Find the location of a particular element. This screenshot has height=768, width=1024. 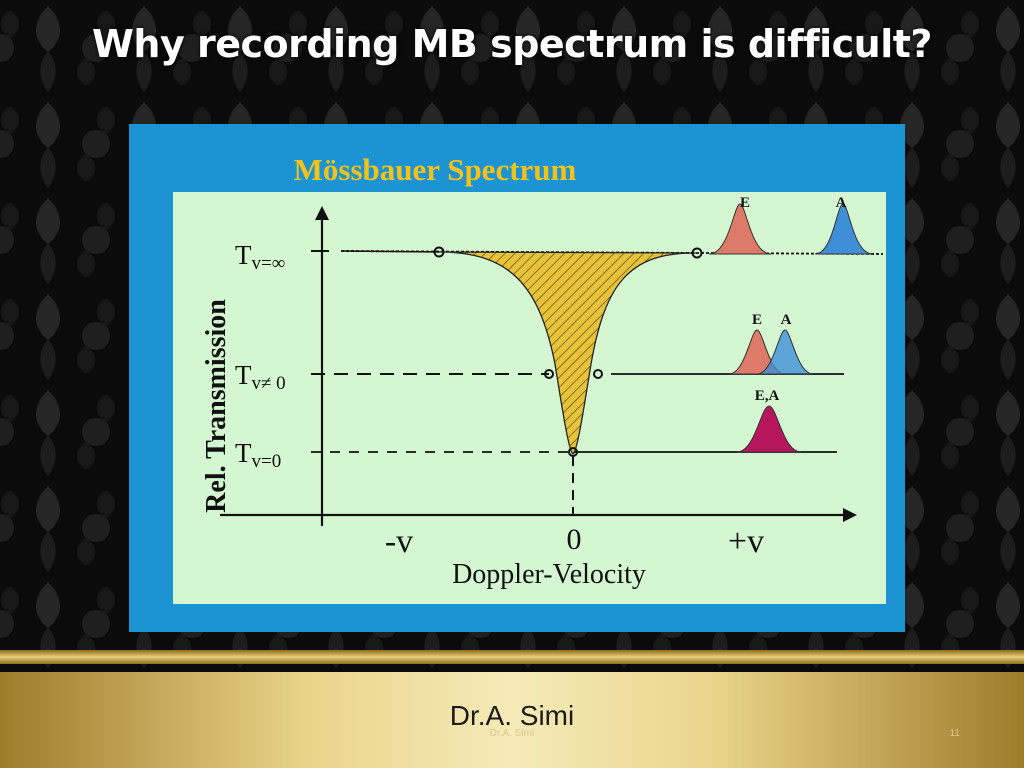

footer-author-small: Dr.A. Simi is located at coordinates (512, 733).